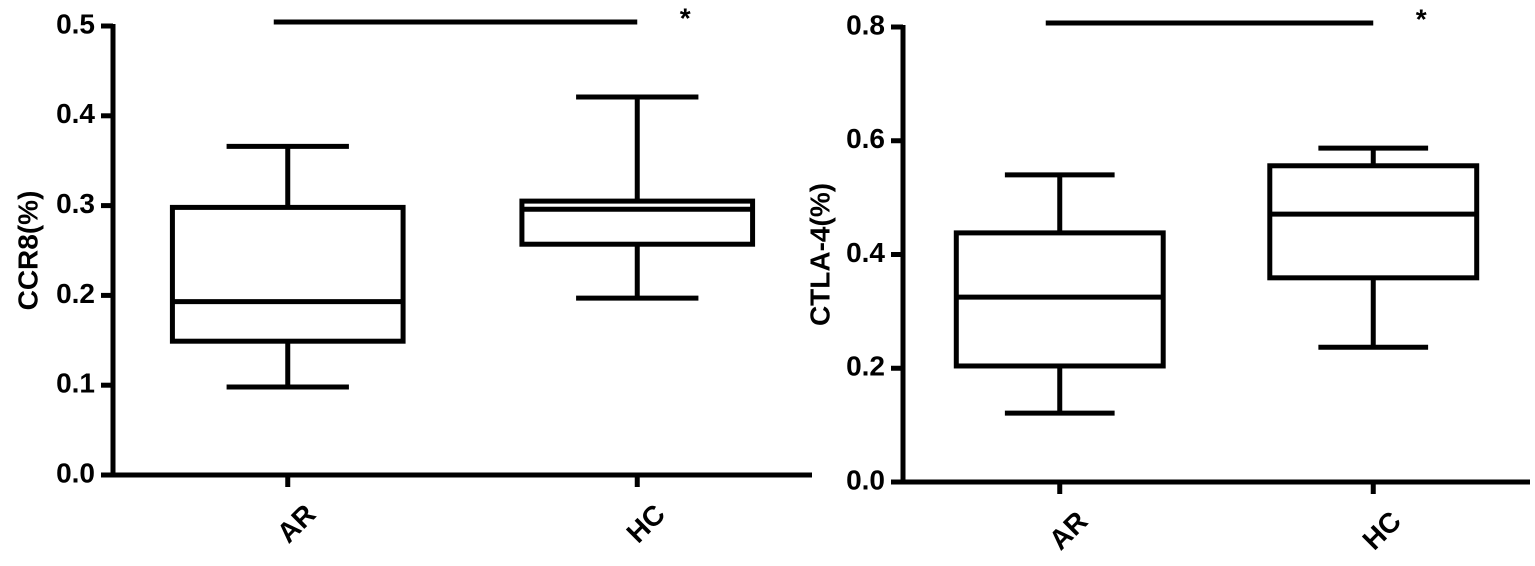  Describe the element at coordinates (75, 203) in the screenshot. I see `y-tick-label: 0.3` at that location.